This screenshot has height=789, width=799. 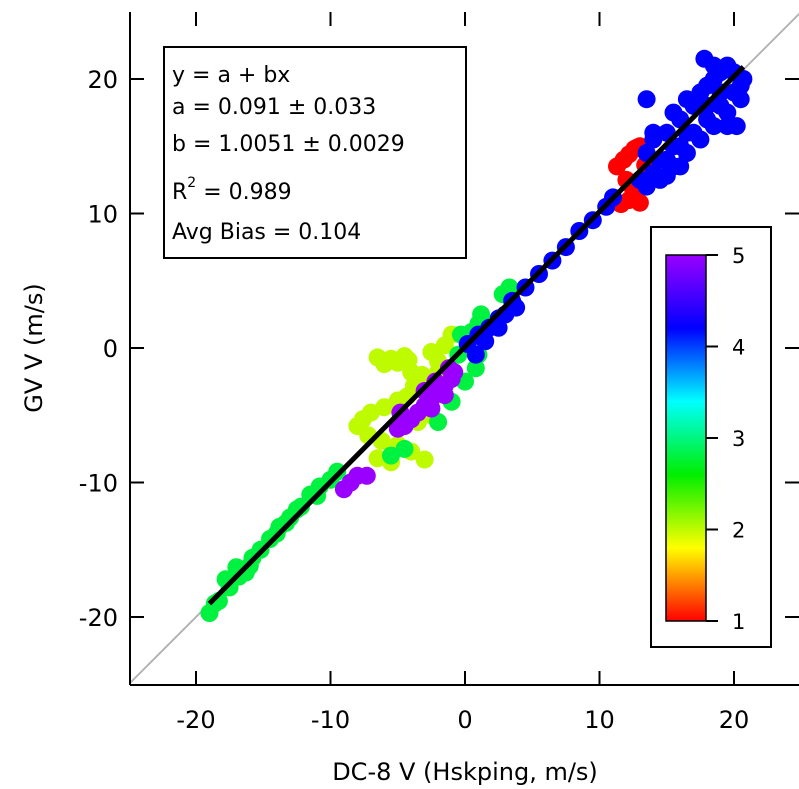 I want to click on x-tick-label: 0, so click(x=464, y=720).